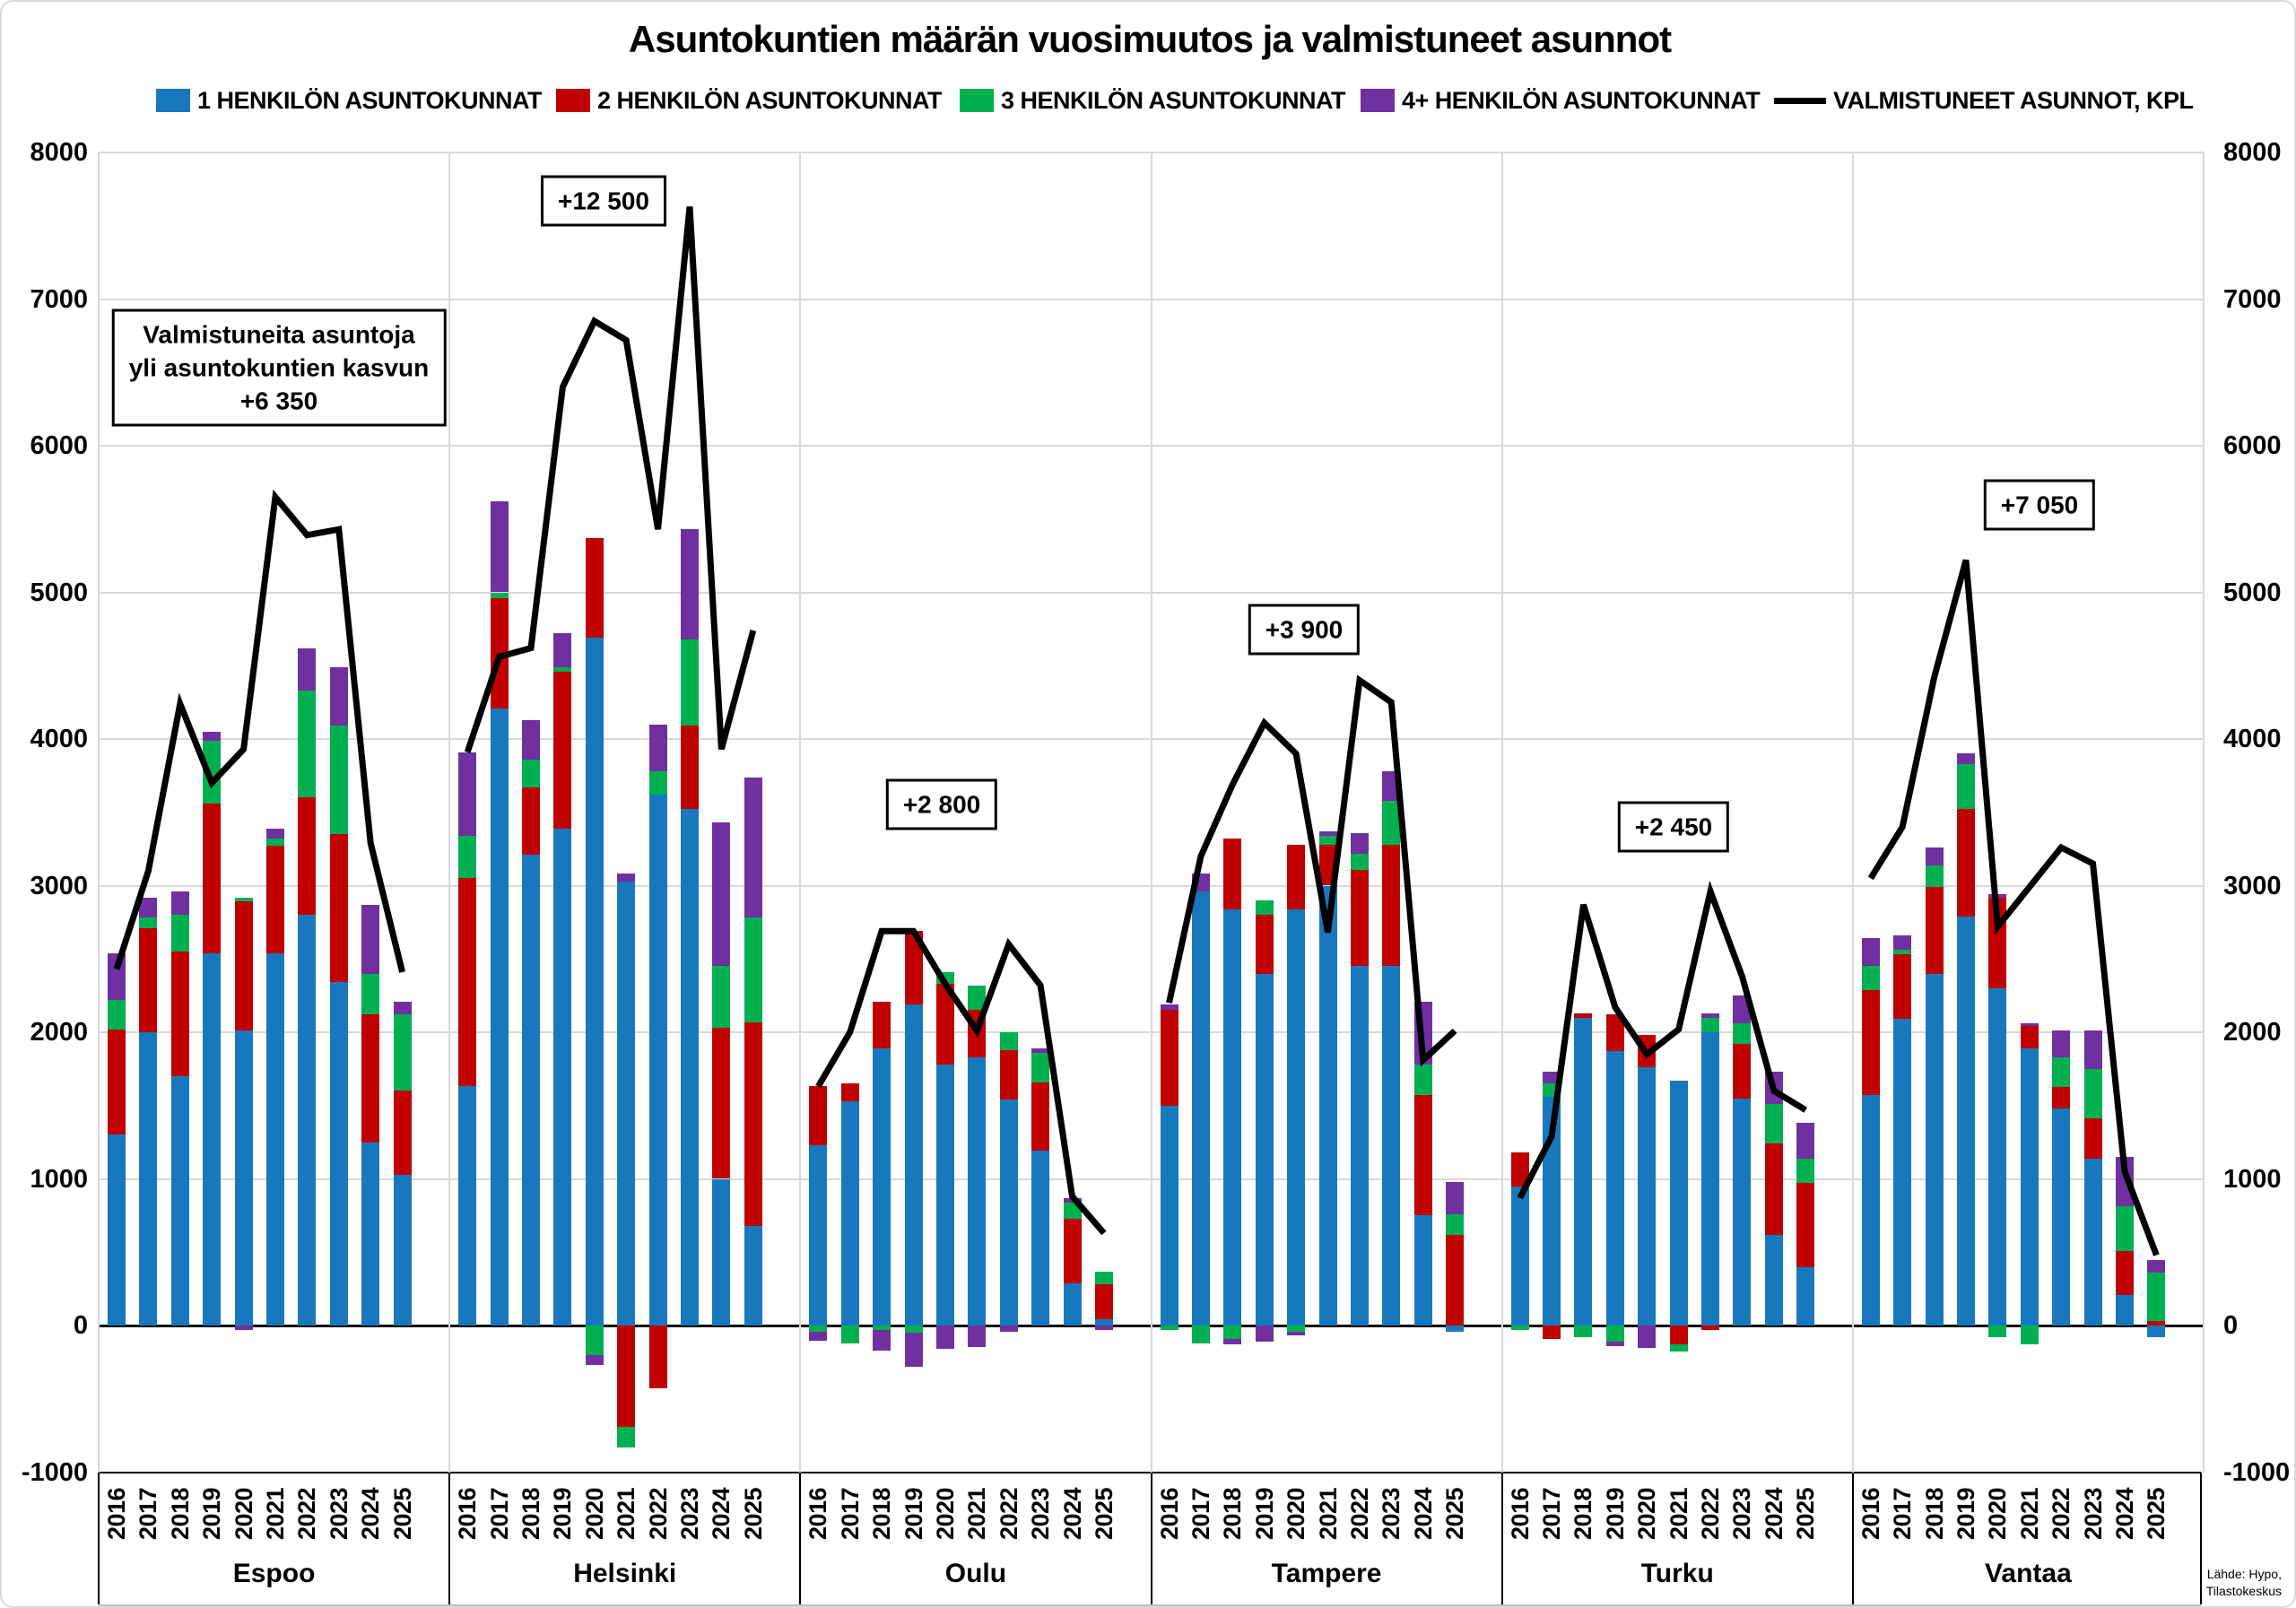 The height and width of the screenshot is (1608, 2296). What do you see at coordinates (2252, 299) in the screenshot?
I see `y-axis-tick-label-right: 7000` at bounding box center [2252, 299].